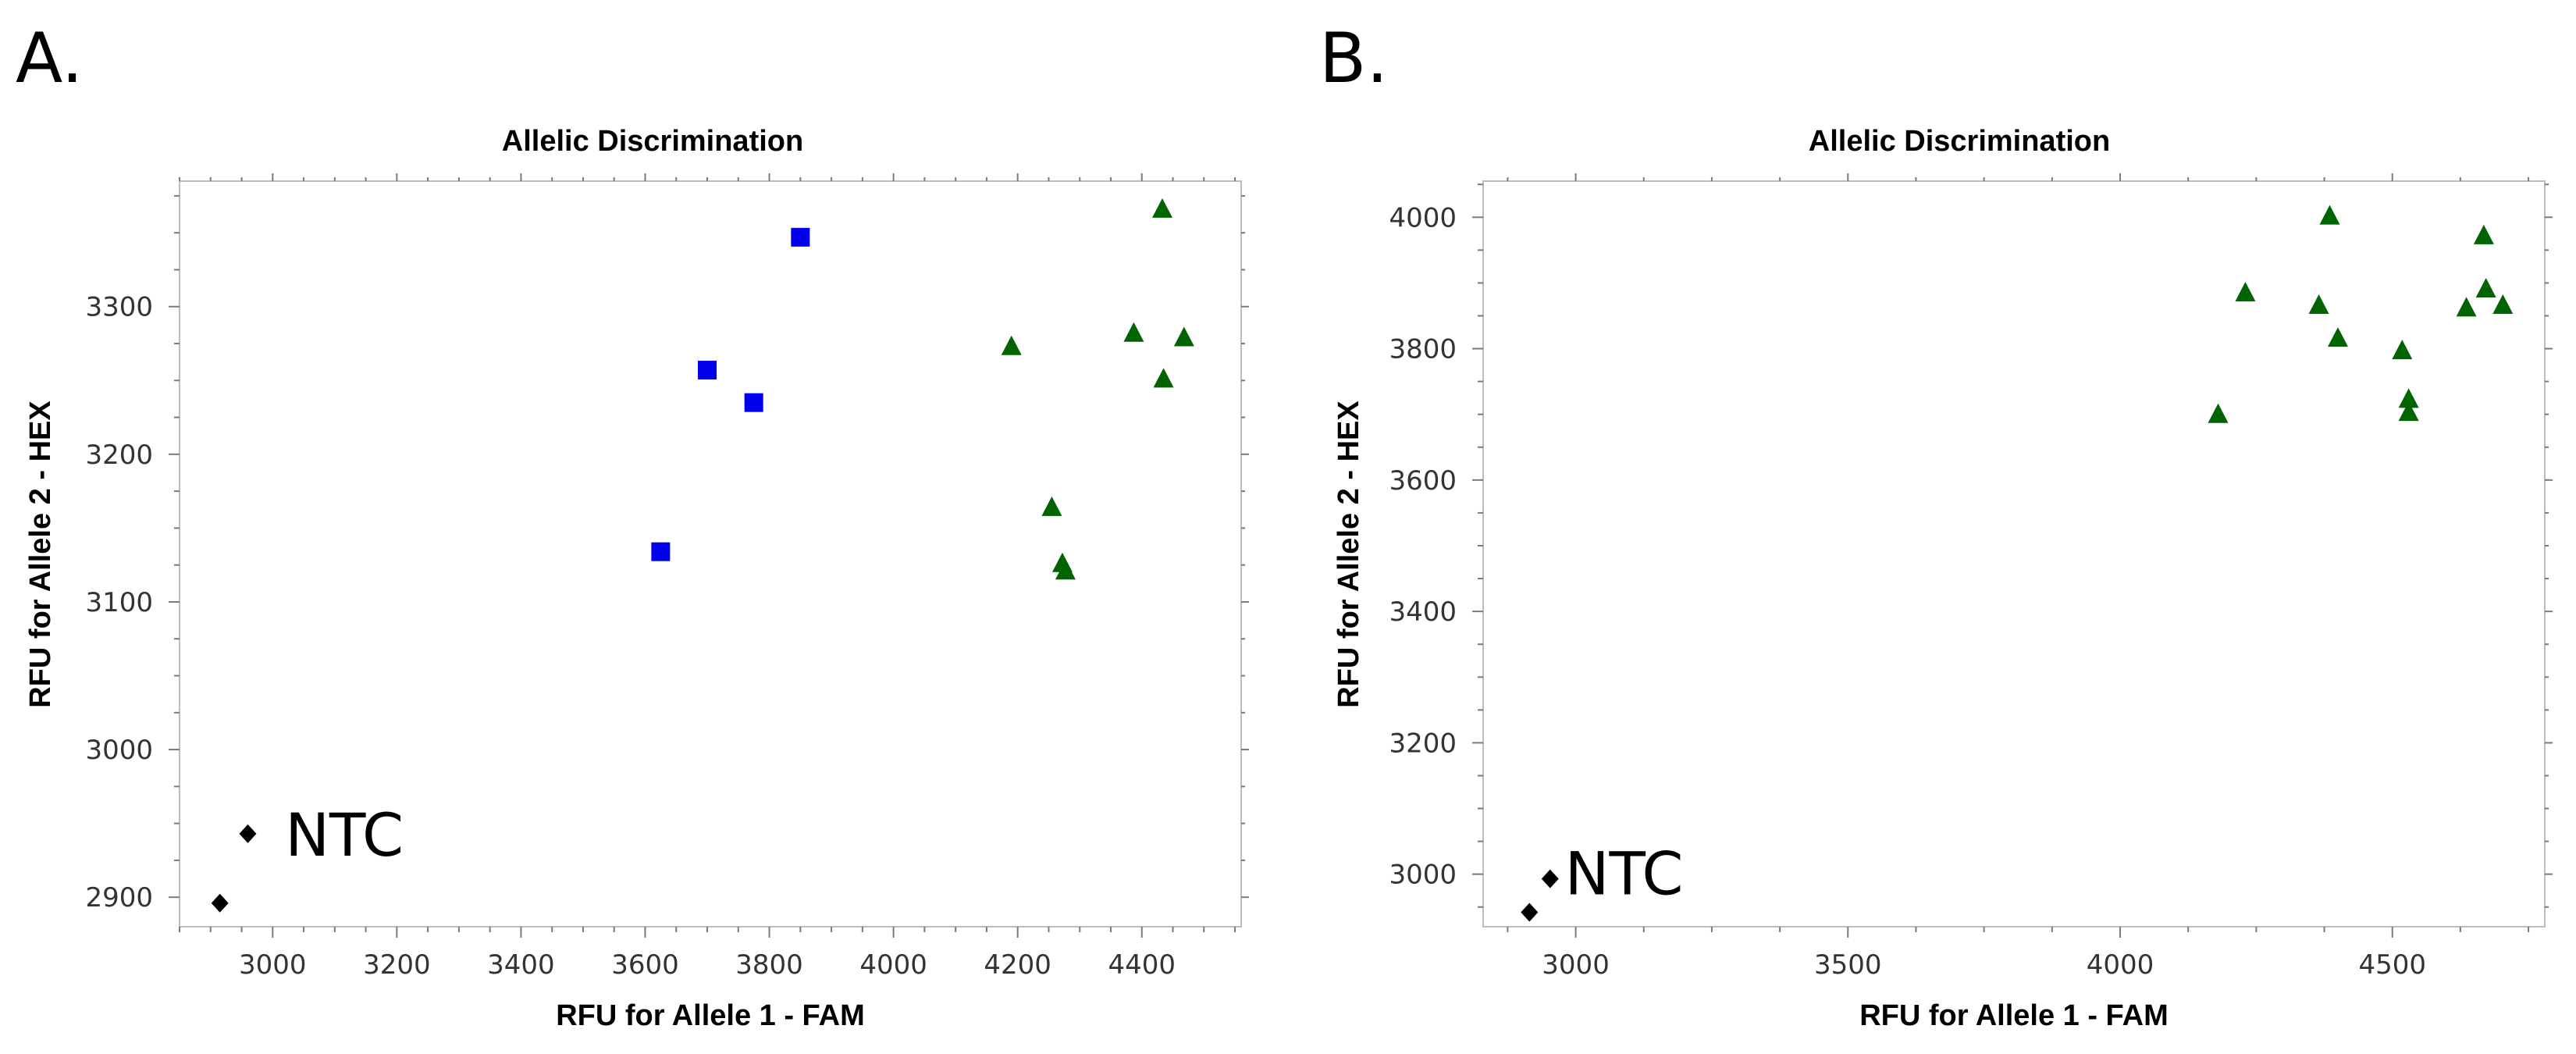 Image resolution: width=2576 pixels, height=1054 pixels. I want to click on x-tick-label: 3200, so click(397, 965).